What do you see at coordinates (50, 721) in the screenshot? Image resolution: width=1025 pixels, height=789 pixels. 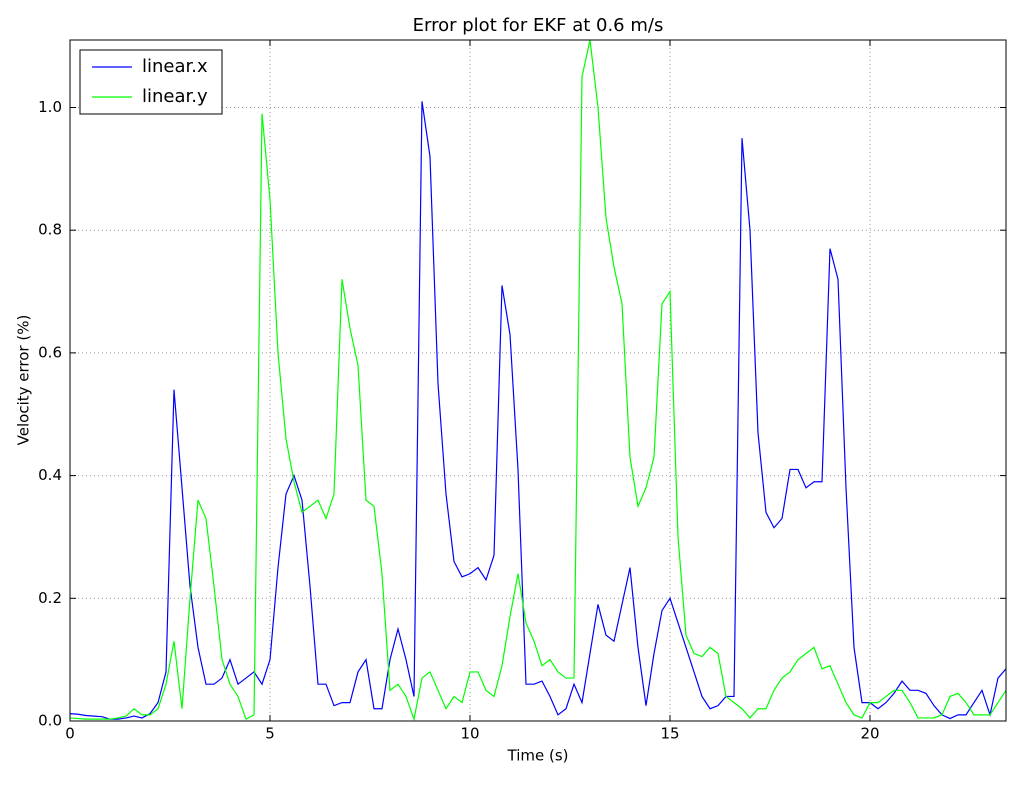 I see `y-tick-label: 0.0` at bounding box center [50, 721].